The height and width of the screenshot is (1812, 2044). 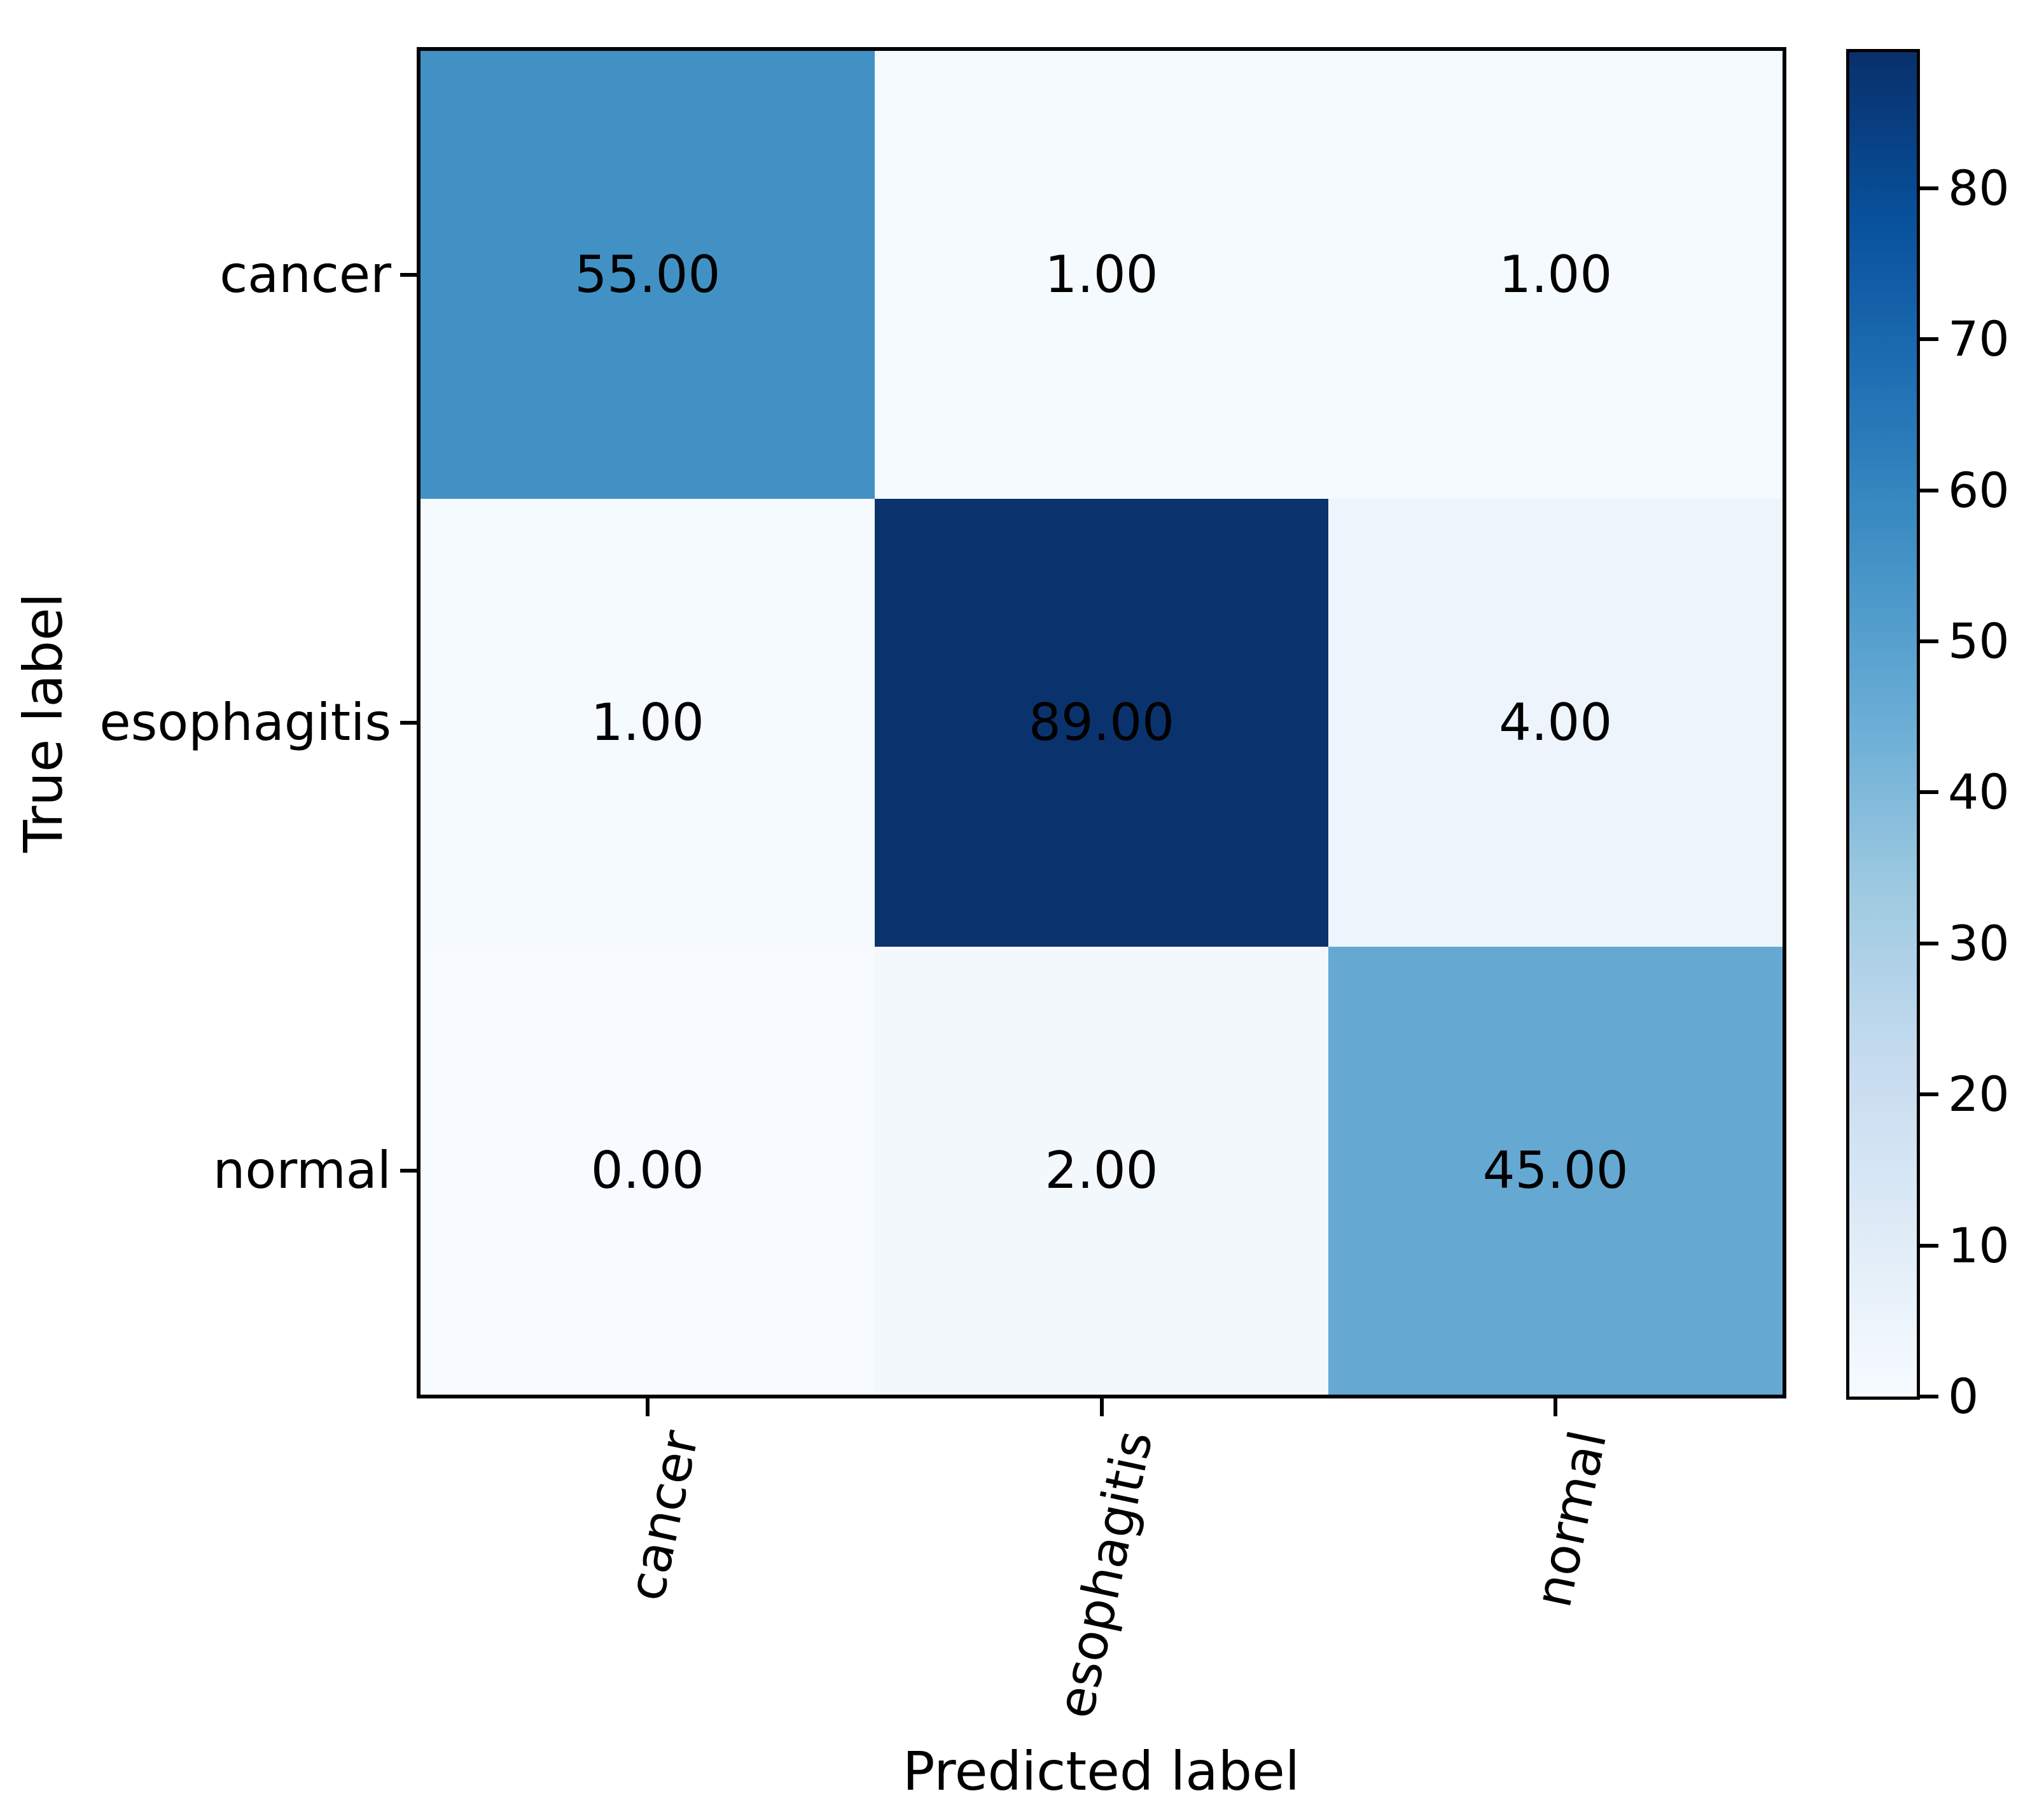 I want to click on colorbar-tick-label: 80, so click(x=1979, y=187).